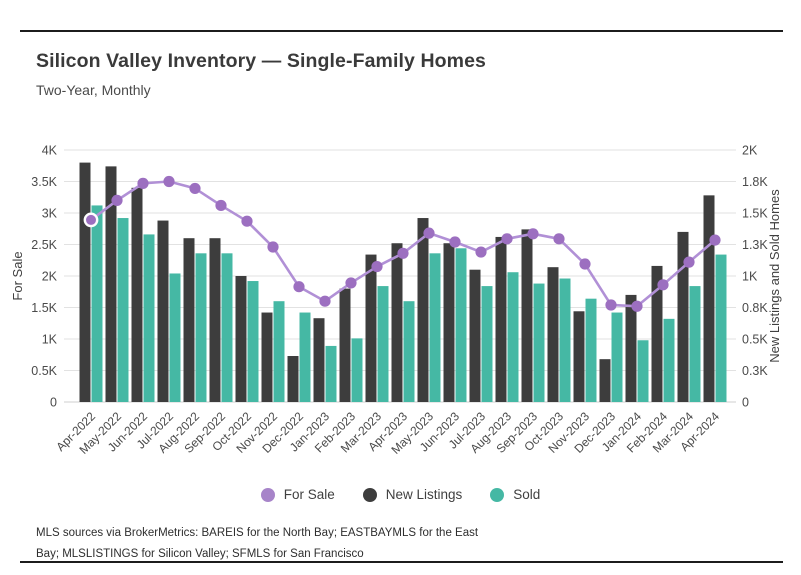 This screenshot has width=801, height=575. What do you see at coordinates (750, 277) in the screenshot?
I see `right-axis-tick-label: 1K` at bounding box center [750, 277].